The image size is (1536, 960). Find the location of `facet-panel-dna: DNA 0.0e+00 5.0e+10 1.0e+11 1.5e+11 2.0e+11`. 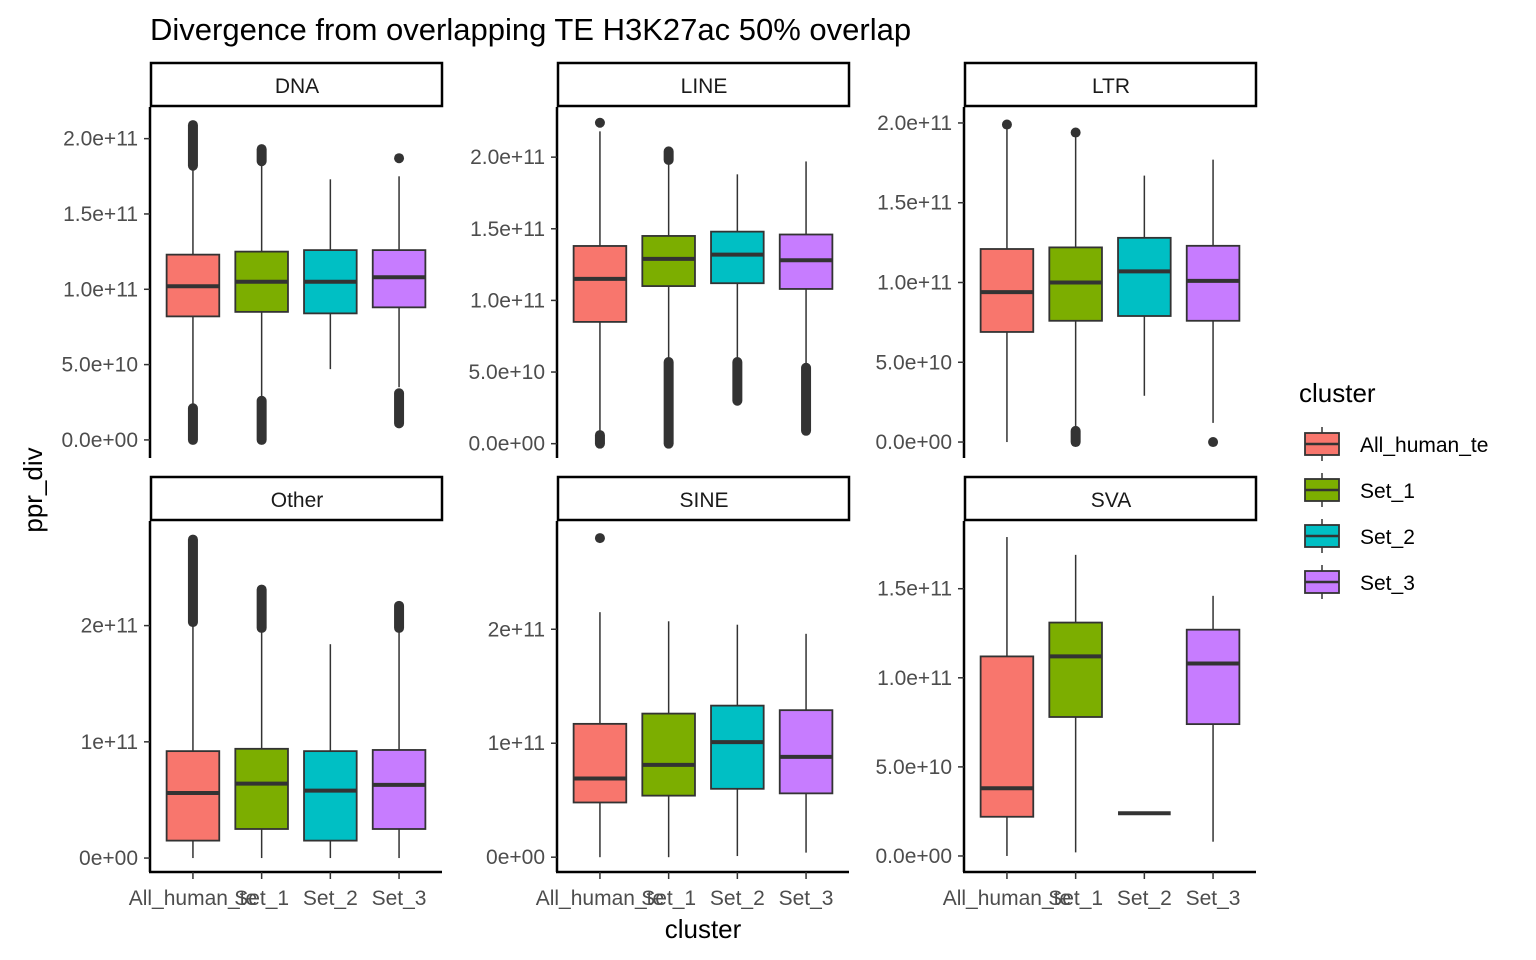

facet-panel-dna: DNA 0.0e+00 5.0e+10 1.0e+11 1.5e+11 2.0e+11 is located at coordinates (253, 259).